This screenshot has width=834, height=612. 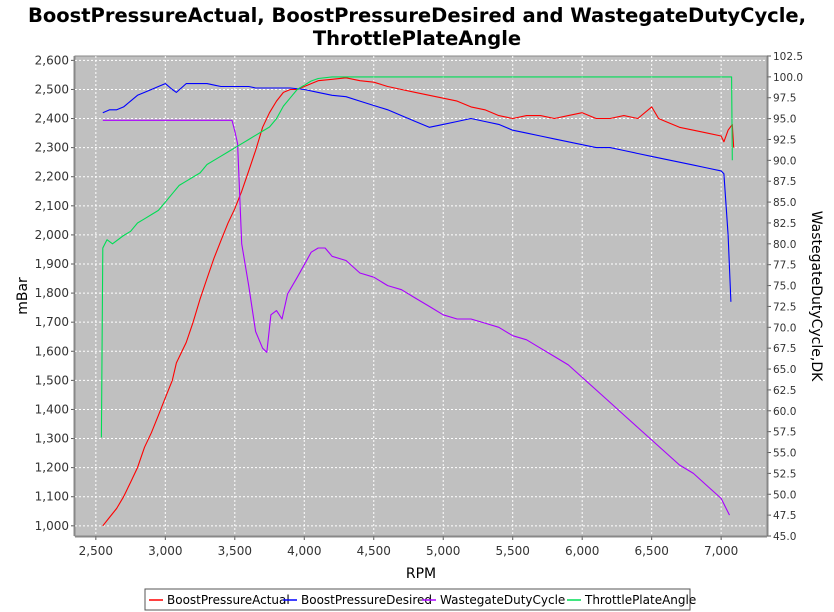 I want to click on y-right-tick-label: 85.0, so click(x=784, y=203).